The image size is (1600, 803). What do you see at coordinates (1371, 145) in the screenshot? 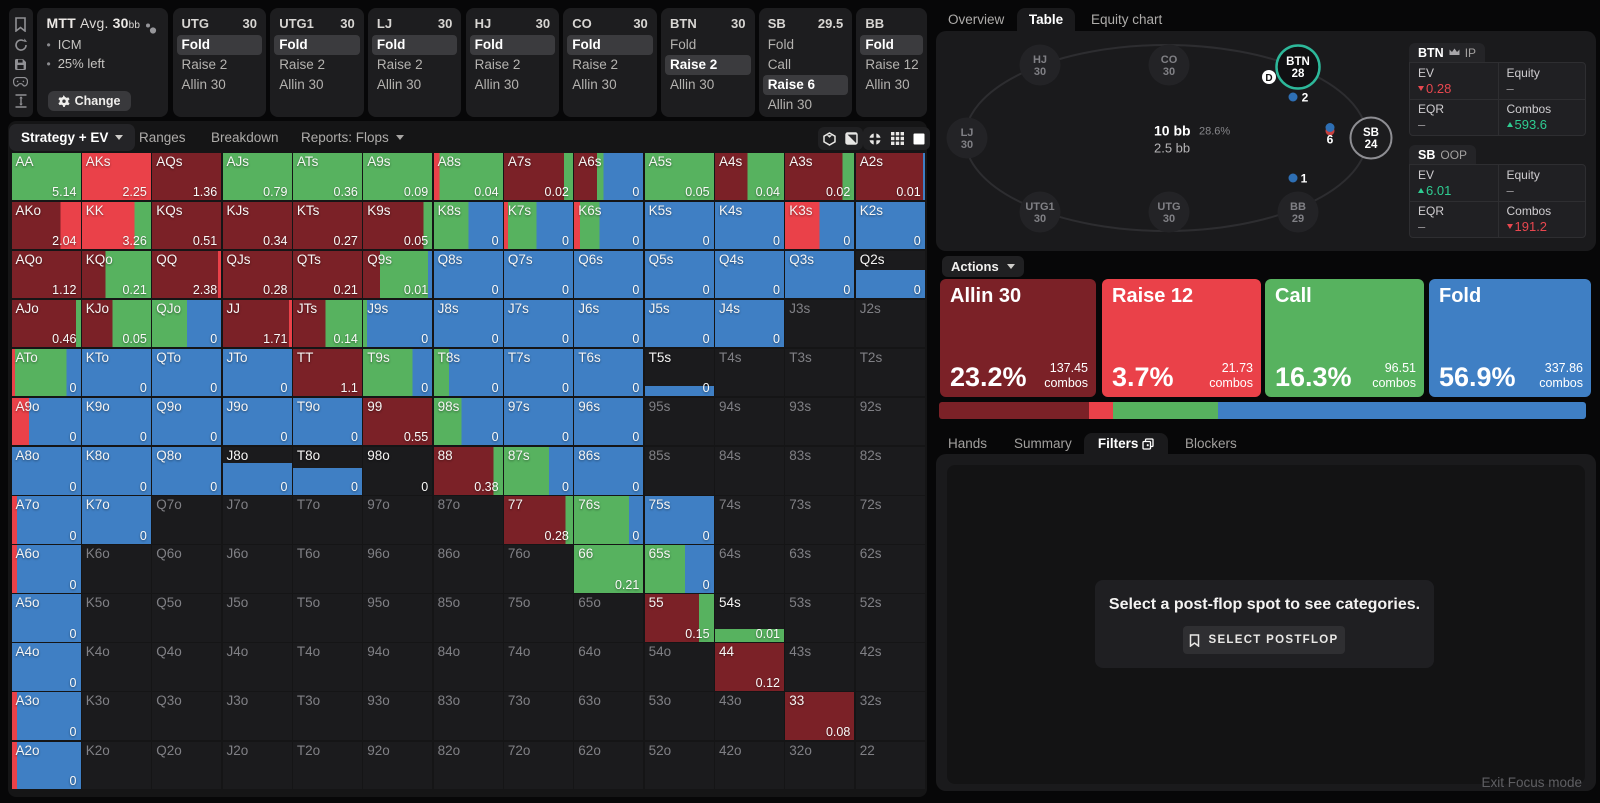
I see `svg-text: 24` at bounding box center [1371, 145].